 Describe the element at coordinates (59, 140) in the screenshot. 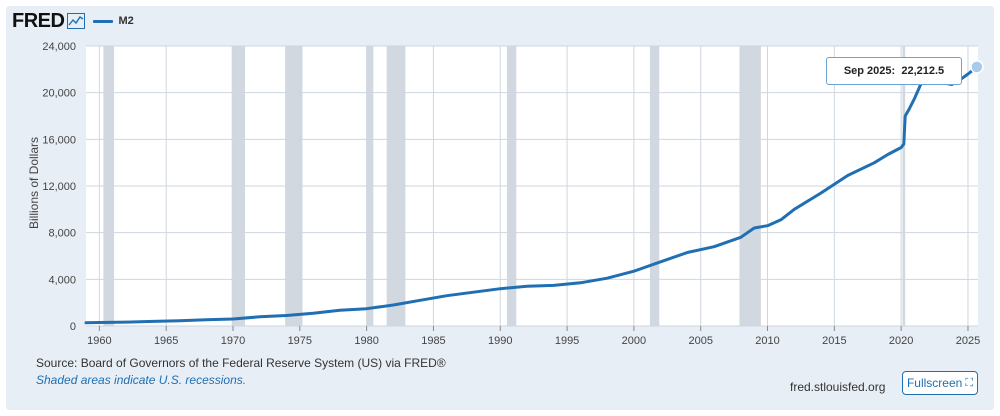

I see `y-tick-label: 16,000` at that location.